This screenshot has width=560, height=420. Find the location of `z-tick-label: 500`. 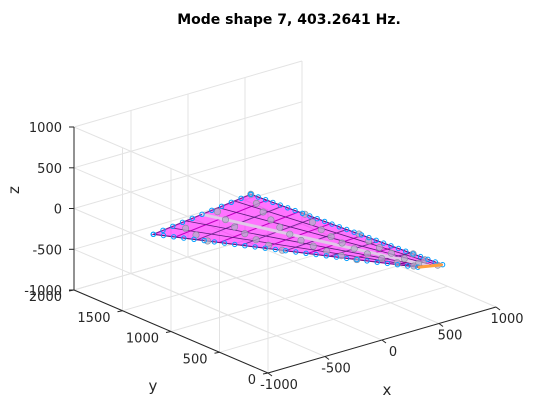

z-tick-label: 500 is located at coordinates (49, 169).